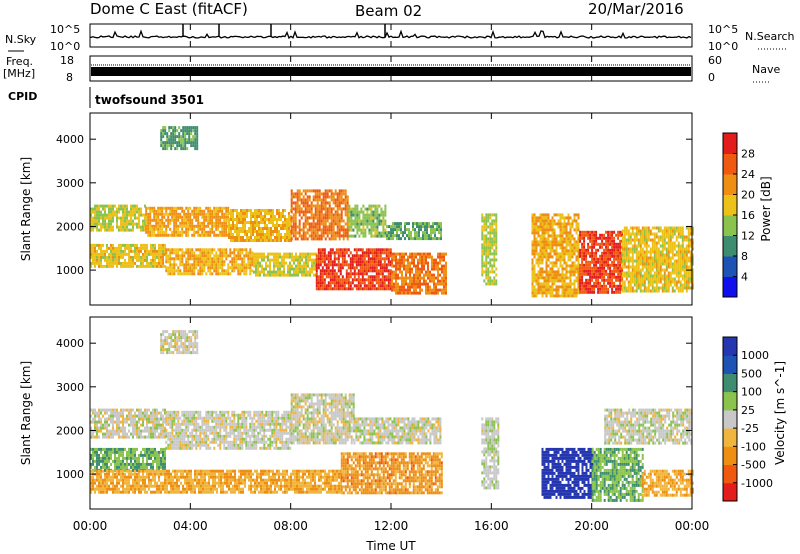 This screenshot has width=800, height=554. What do you see at coordinates (766, 69) in the screenshot?
I see `nave-label: Nave` at bounding box center [766, 69].